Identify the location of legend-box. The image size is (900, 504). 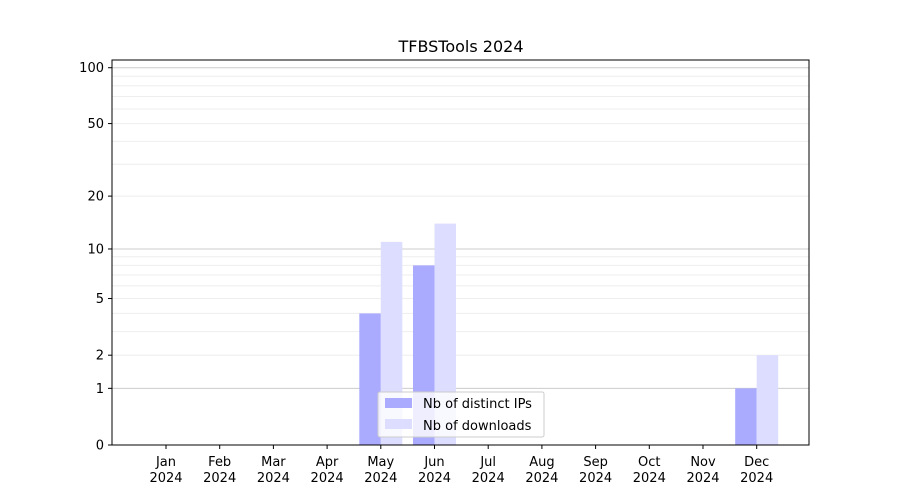
(461, 414).